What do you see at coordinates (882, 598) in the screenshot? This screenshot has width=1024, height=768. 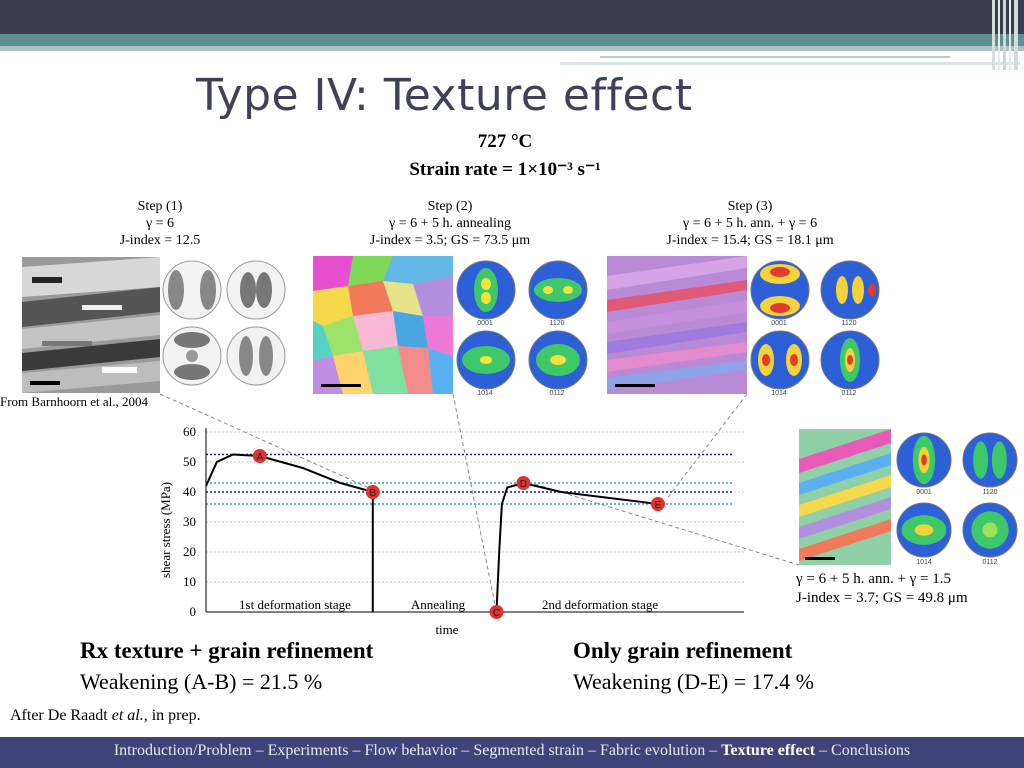 I see `side-panel-jindex: J-index = 3.7; GS = 49.8 μm` at bounding box center [882, 598].